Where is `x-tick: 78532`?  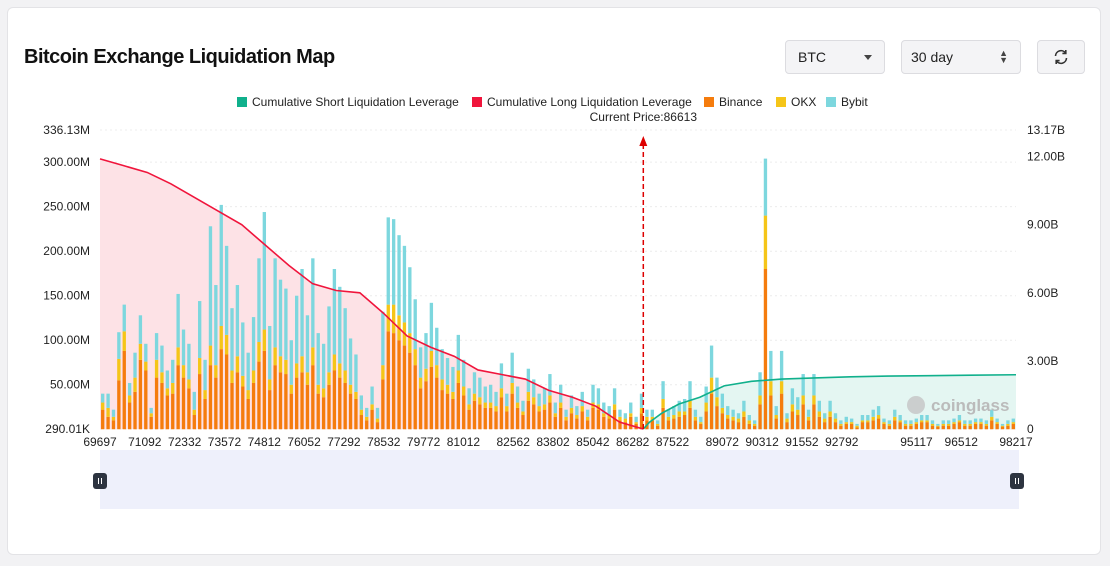 x-tick: 78532 is located at coordinates (384, 442).